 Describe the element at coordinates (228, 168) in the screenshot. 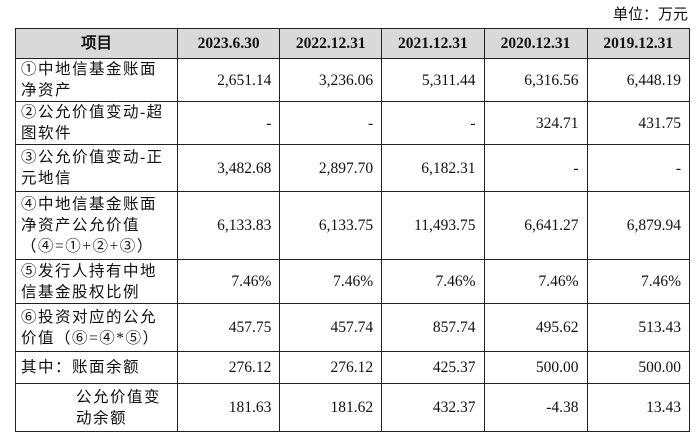

I see `value-cell: 3,482.68` at that location.